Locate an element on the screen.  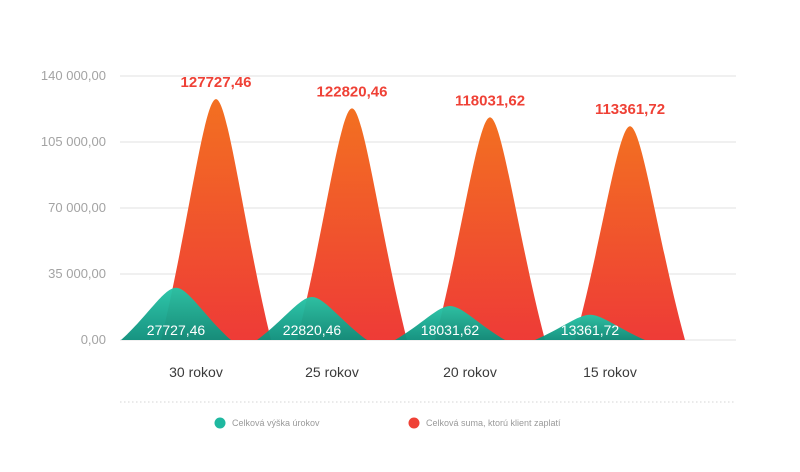
legend-label: Celková výška úrokov is located at coordinates (276, 423).